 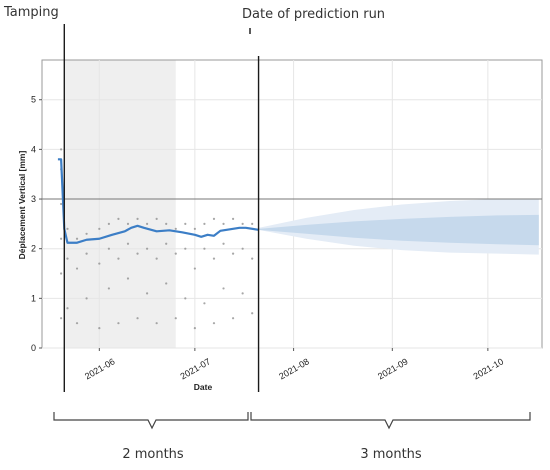 What do you see at coordinates (393, 368) in the screenshot?
I see `x-tick-label: 2021-09` at bounding box center [393, 368].